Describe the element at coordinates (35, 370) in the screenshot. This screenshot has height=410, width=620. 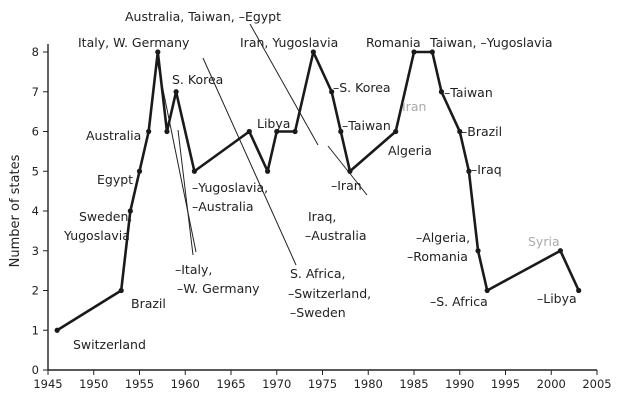
I see `y-tick-label: 0` at that location.